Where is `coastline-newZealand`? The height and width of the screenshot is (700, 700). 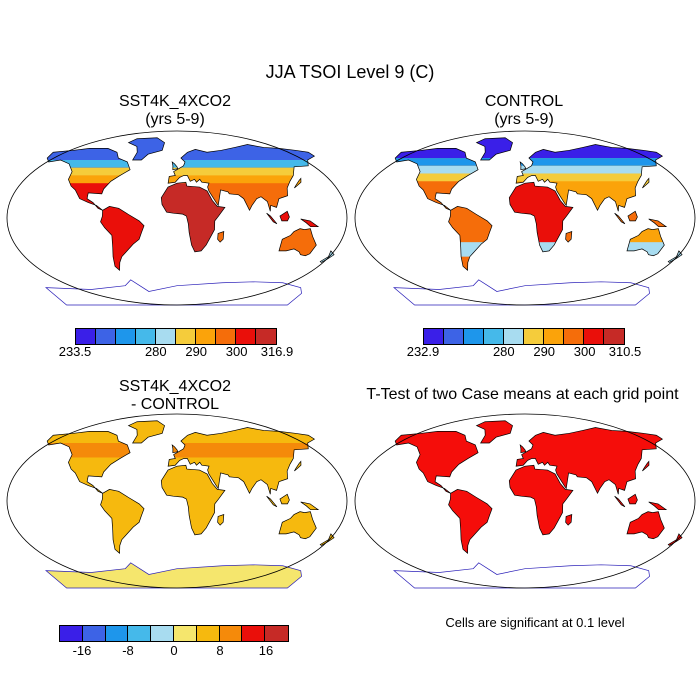 coastline-newZealand is located at coordinates (675, 539).